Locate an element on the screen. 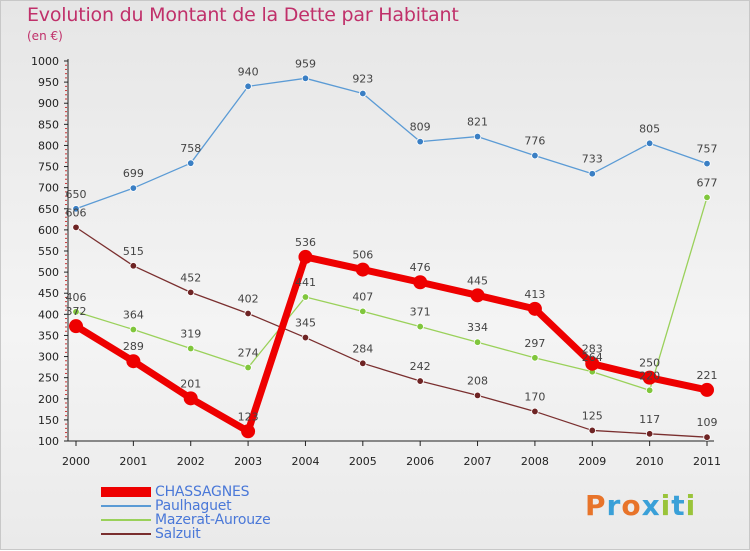 The height and width of the screenshot is (551, 750). legend-swatch-chassagnes is located at coordinates (126, 492).